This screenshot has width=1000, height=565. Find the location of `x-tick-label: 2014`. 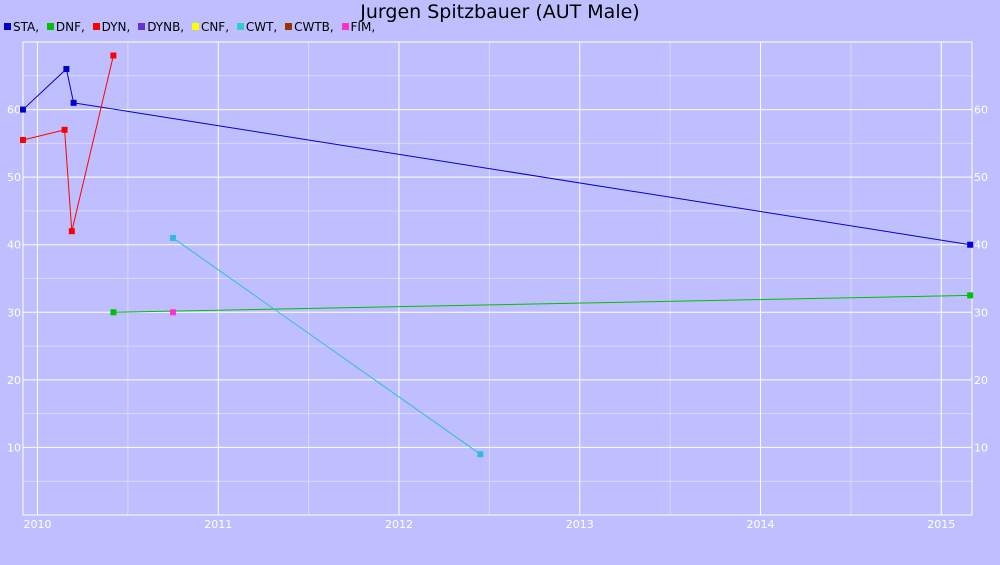

x-tick-label: 2014 is located at coordinates (761, 524).